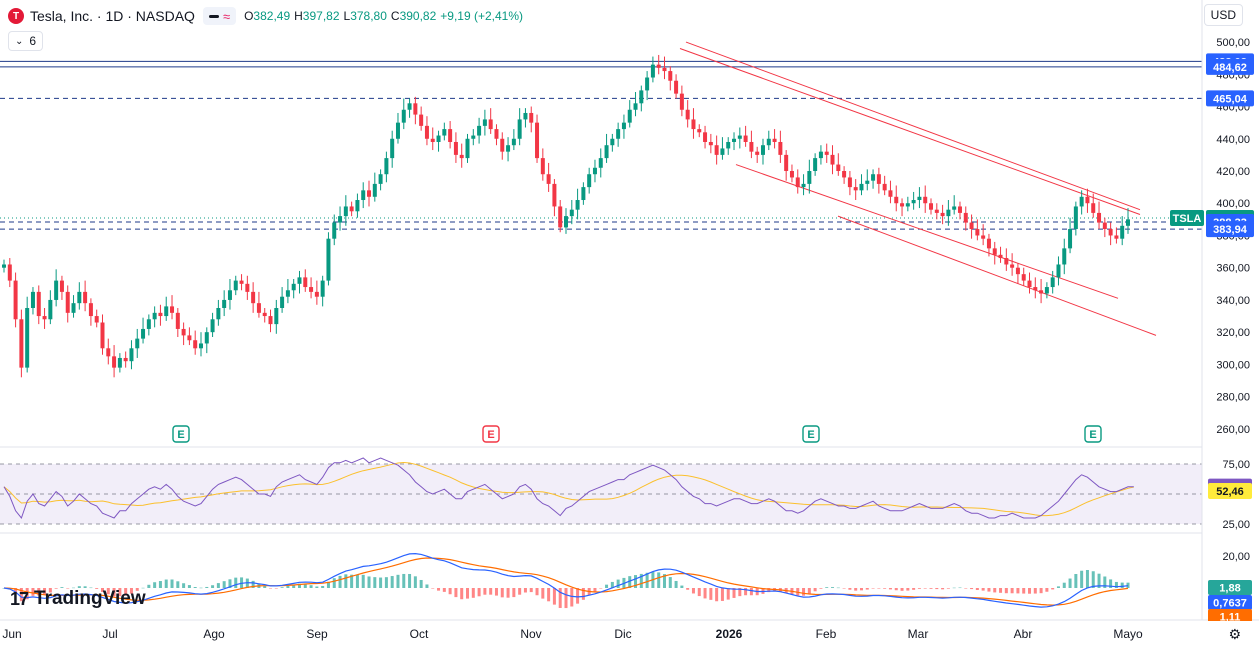 The image size is (1259, 647). Describe the element at coordinates (112, 16) in the screenshot. I see `symbol-title: Tesla, Inc. · 1D · NASDAQ` at that location.